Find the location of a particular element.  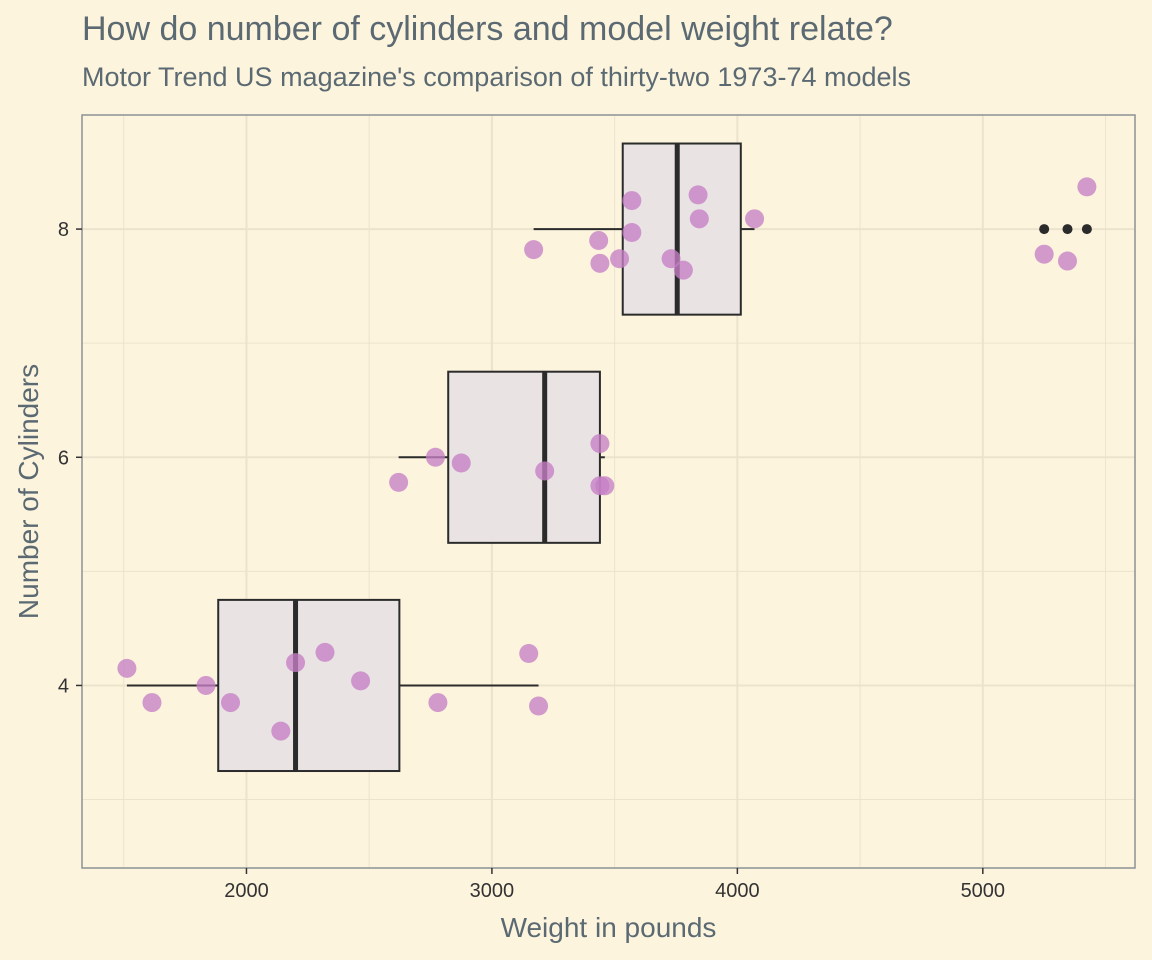

x-tick-label: 3000 is located at coordinates (492, 891).